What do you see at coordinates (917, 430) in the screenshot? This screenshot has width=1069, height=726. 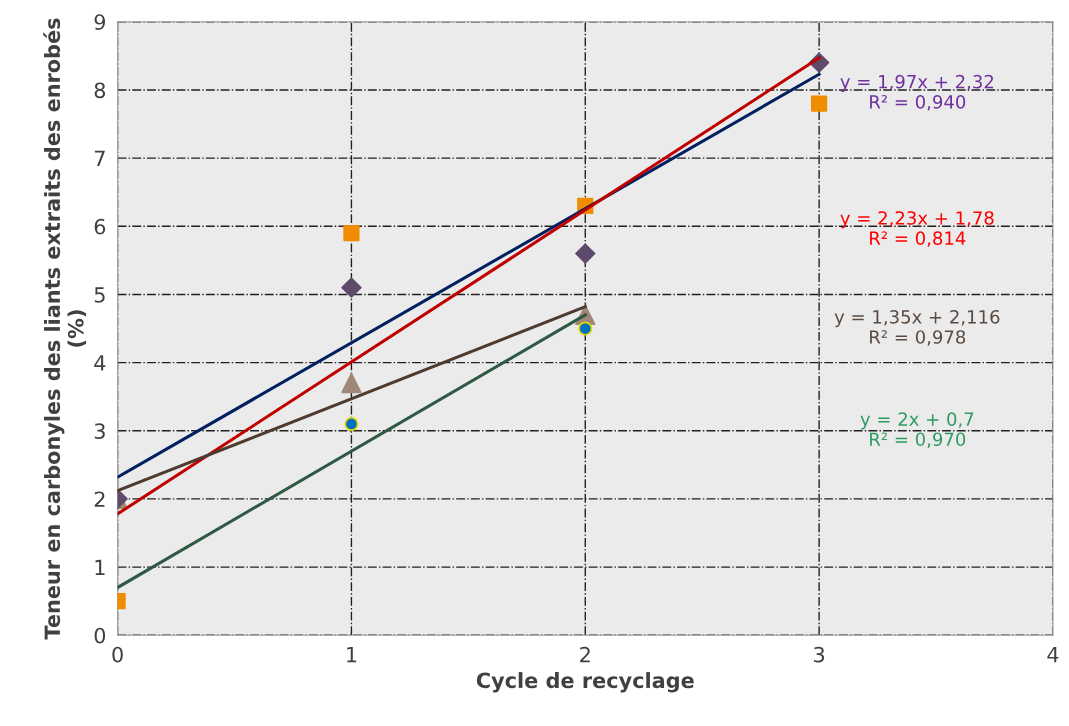 I see `annotation: y = 2x + 0,7 R² = 0,970` at bounding box center [917, 430].